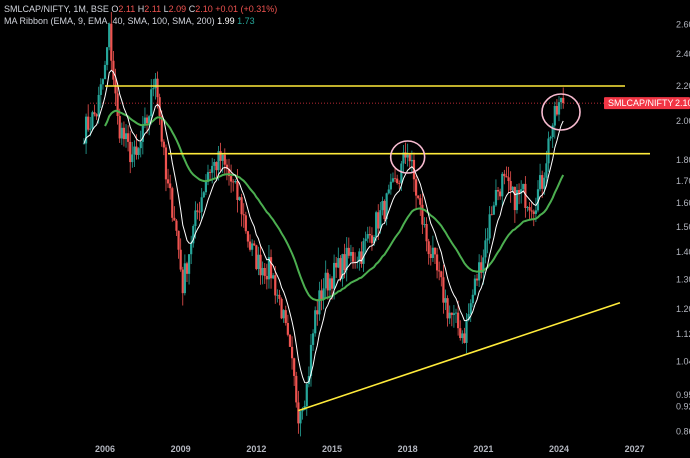 Image resolution: width=690 pixels, height=458 pixels. What do you see at coordinates (683, 309) in the screenshot?
I see `y-tick-label: 1.20` at bounding box center [683, 309].